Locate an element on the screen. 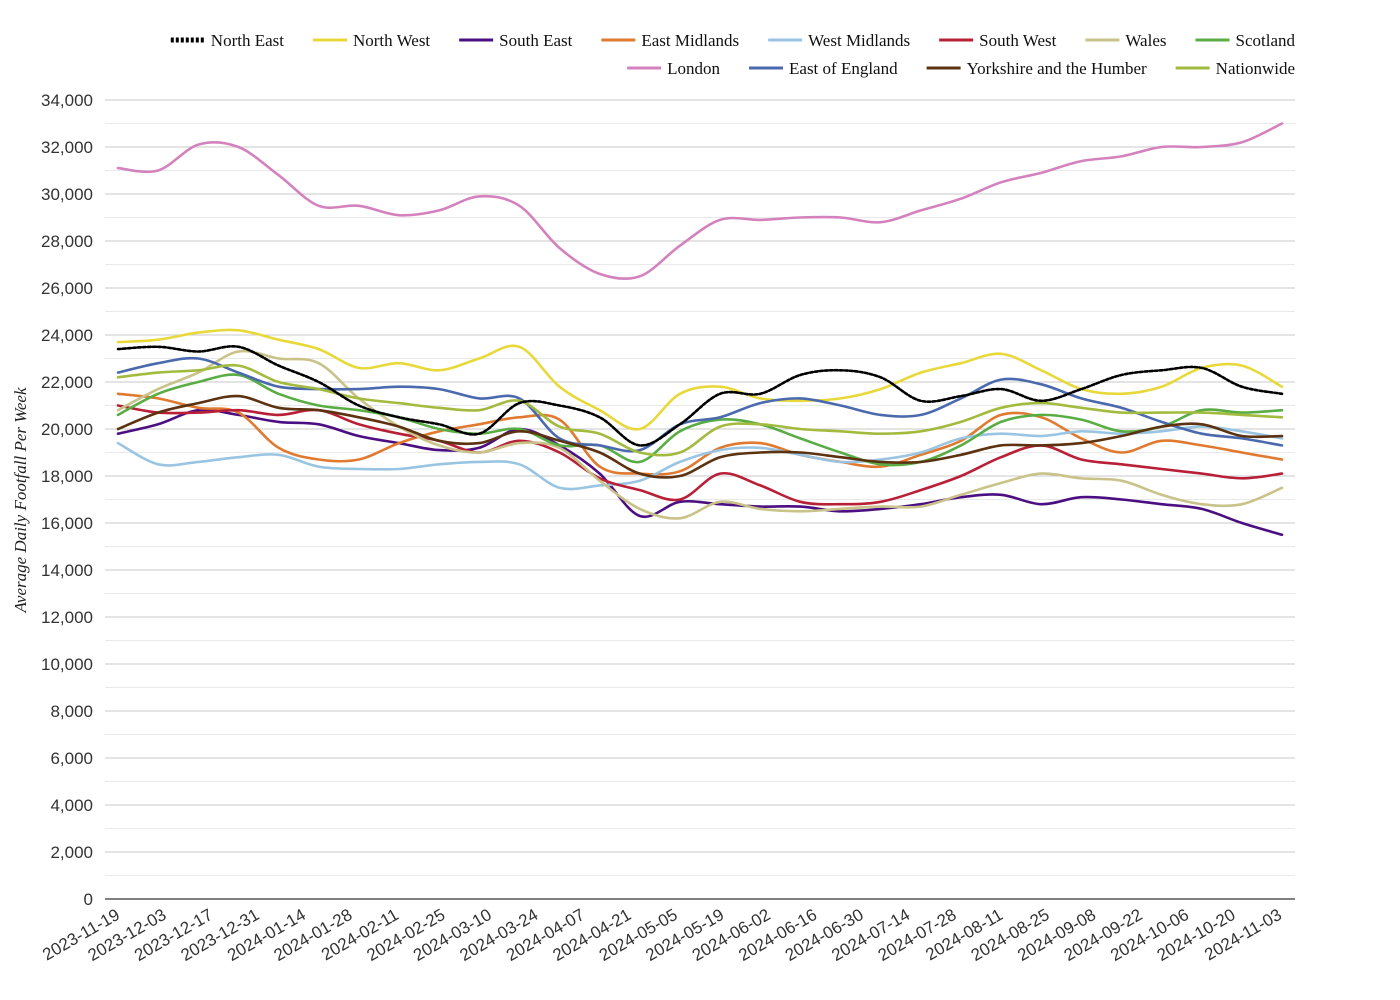 The width and height of the screenshot is (1400, 1000). legend-item-west-midlands: West Midlands is located at coordinates (839, 40).